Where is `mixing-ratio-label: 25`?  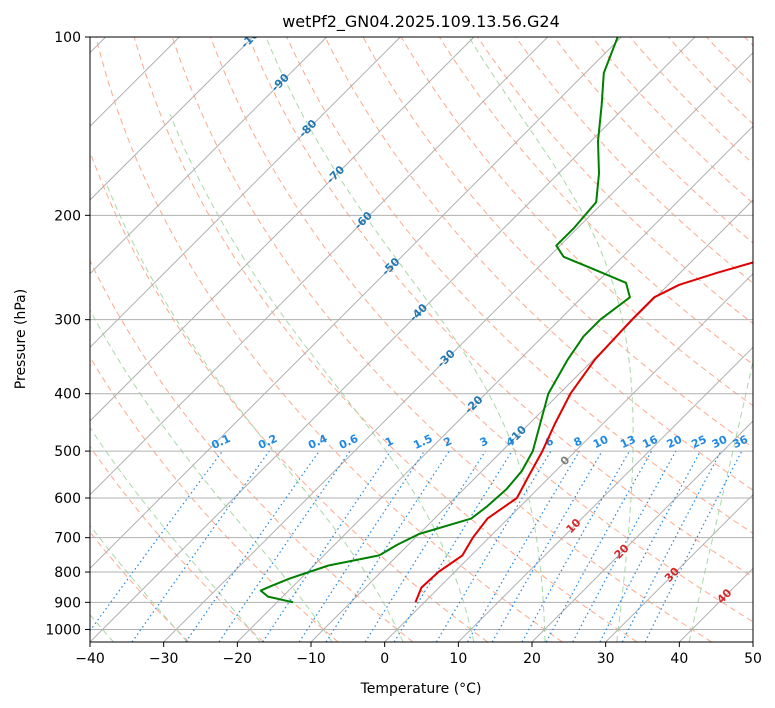 mixing-ratio-label: 25 is located at coordinates (698, 442).